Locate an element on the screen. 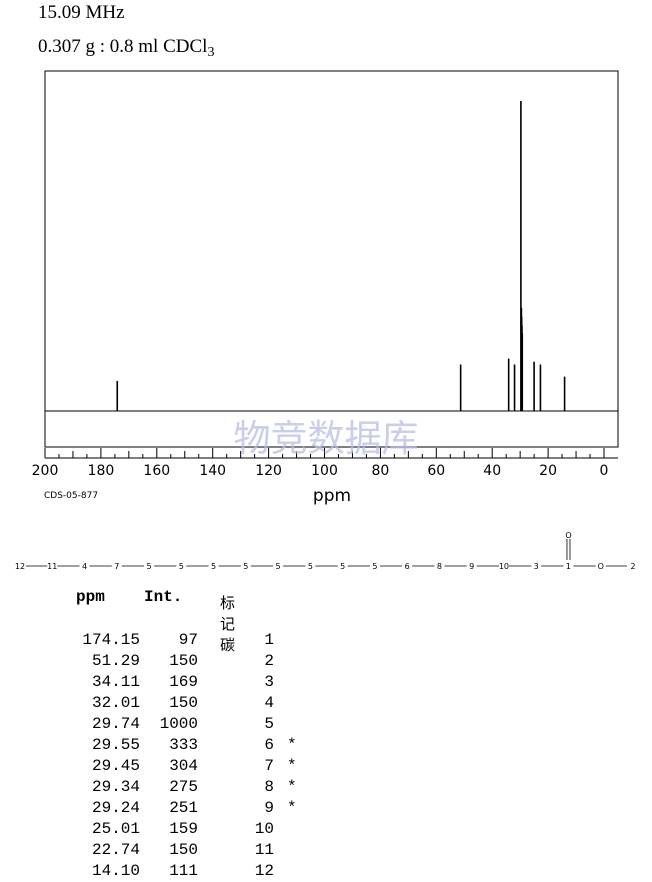 This screenshot has width=652, height=882. cell-int: 304 is located at coordinates (183, 766).